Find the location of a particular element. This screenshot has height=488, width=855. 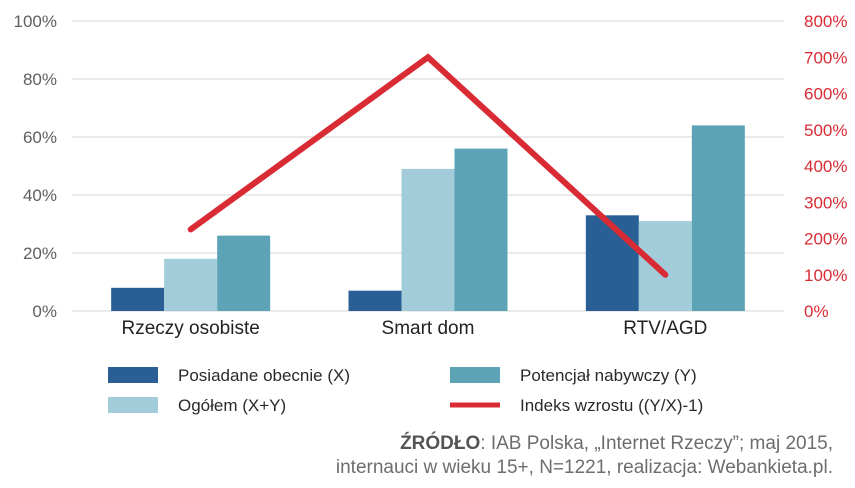

left-axis: 0% 20% 40% 60% 80% 100% is located at coordinates (35, 166).